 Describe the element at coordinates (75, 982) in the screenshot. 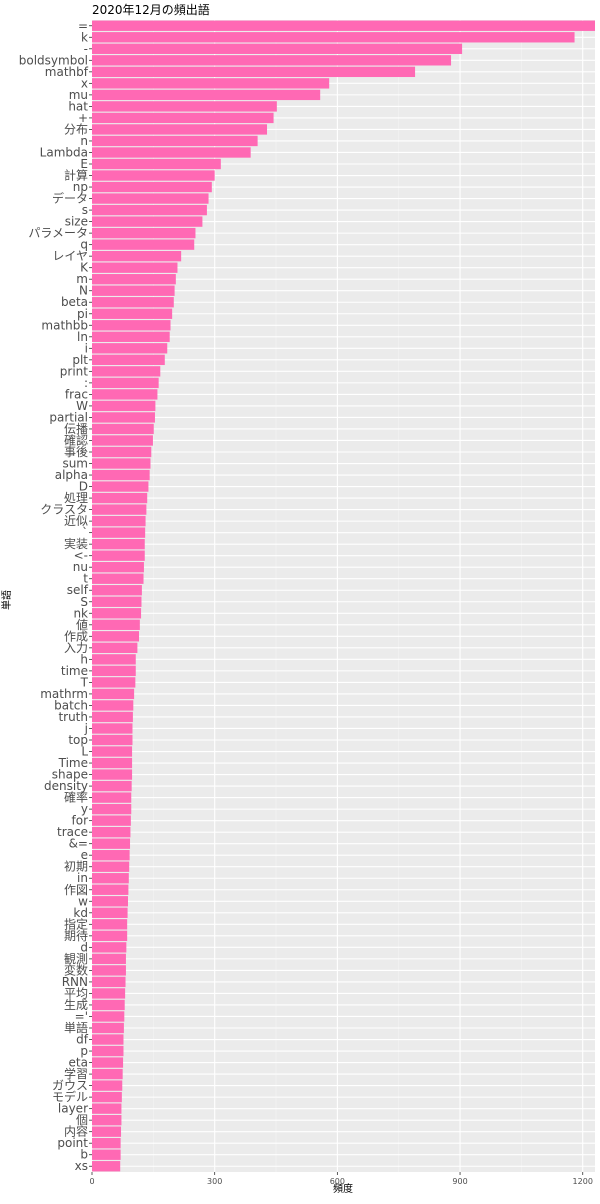

I see `y-tick-label: RNN` at that location.